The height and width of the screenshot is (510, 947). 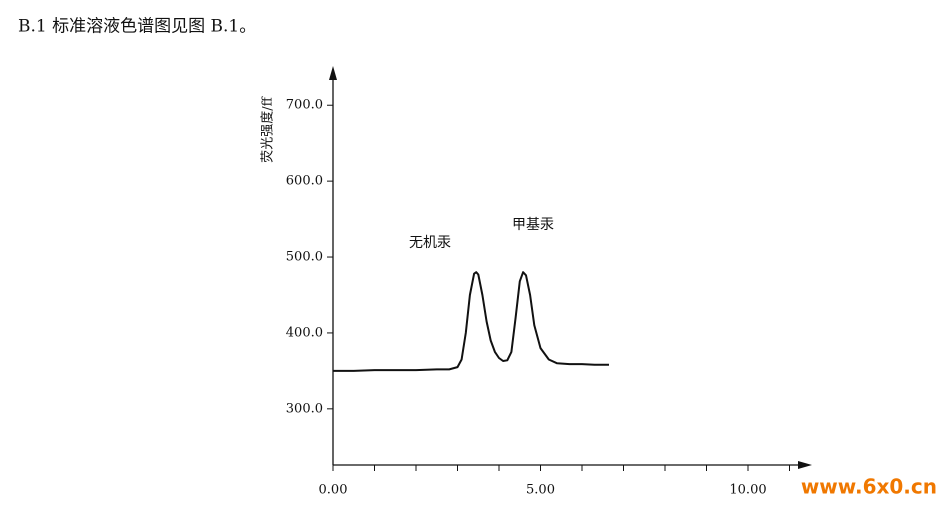 I want to click on trace, so click(x=471, y=321).